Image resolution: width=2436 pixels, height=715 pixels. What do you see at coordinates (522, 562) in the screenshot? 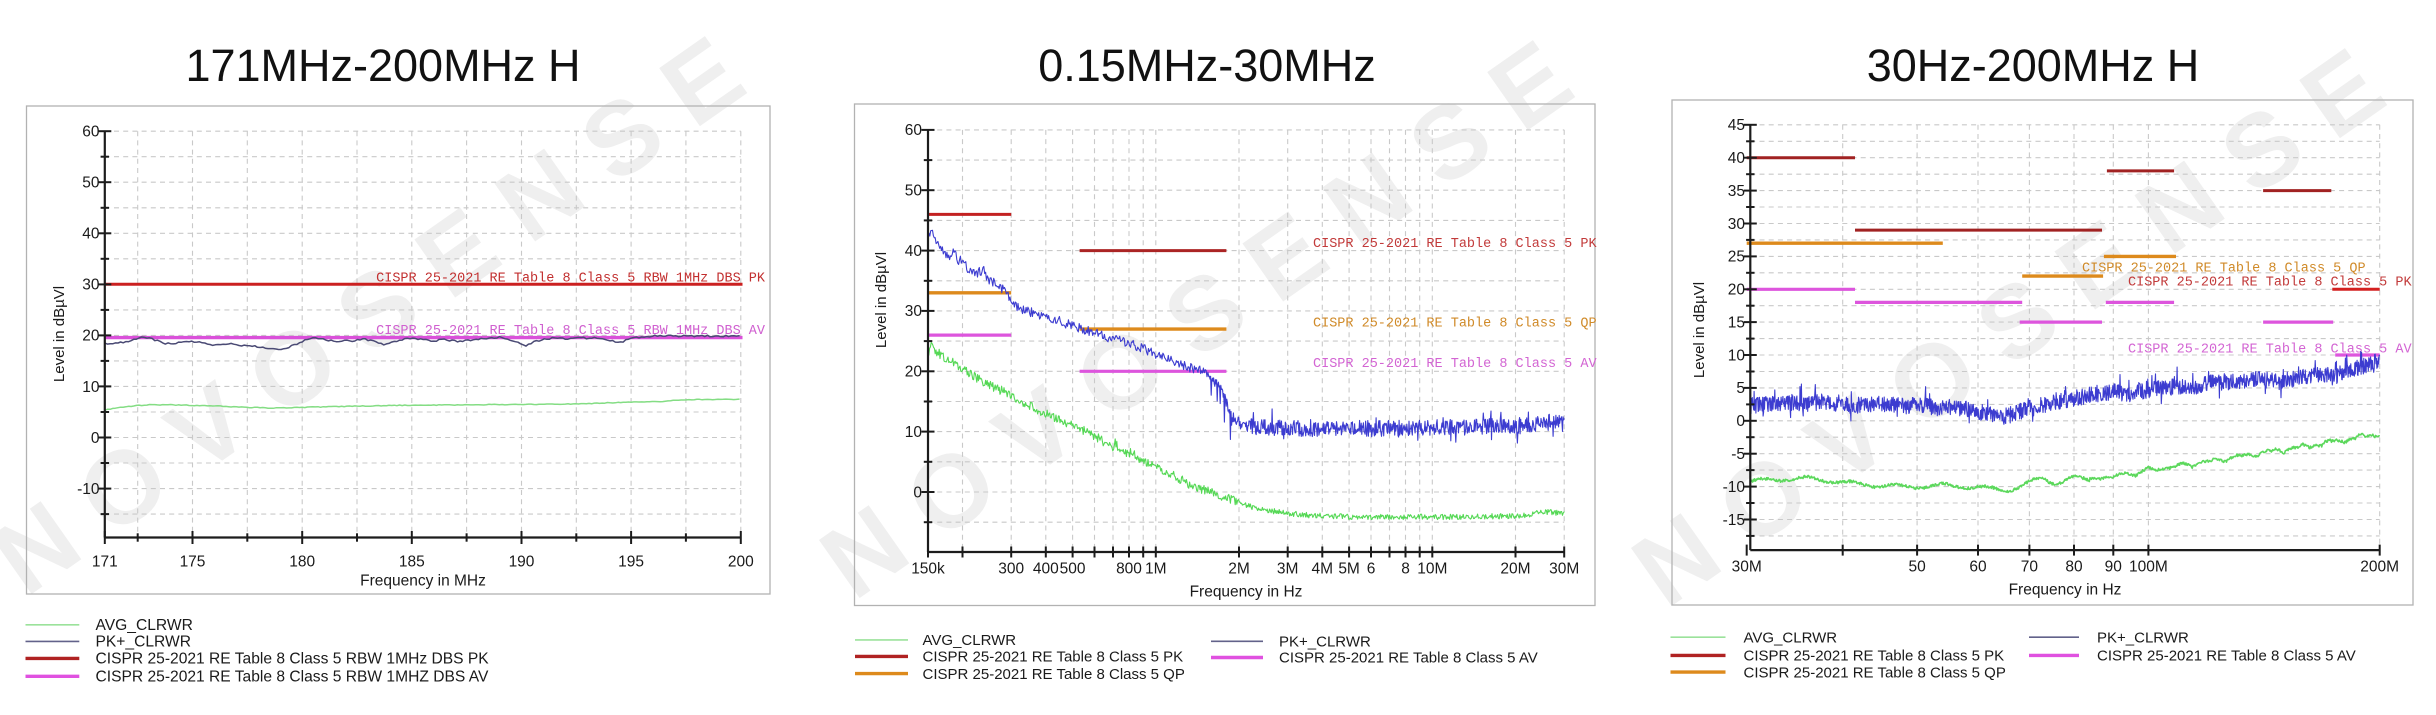
I see `svg-text: 190` at bounding box center [522, 562].